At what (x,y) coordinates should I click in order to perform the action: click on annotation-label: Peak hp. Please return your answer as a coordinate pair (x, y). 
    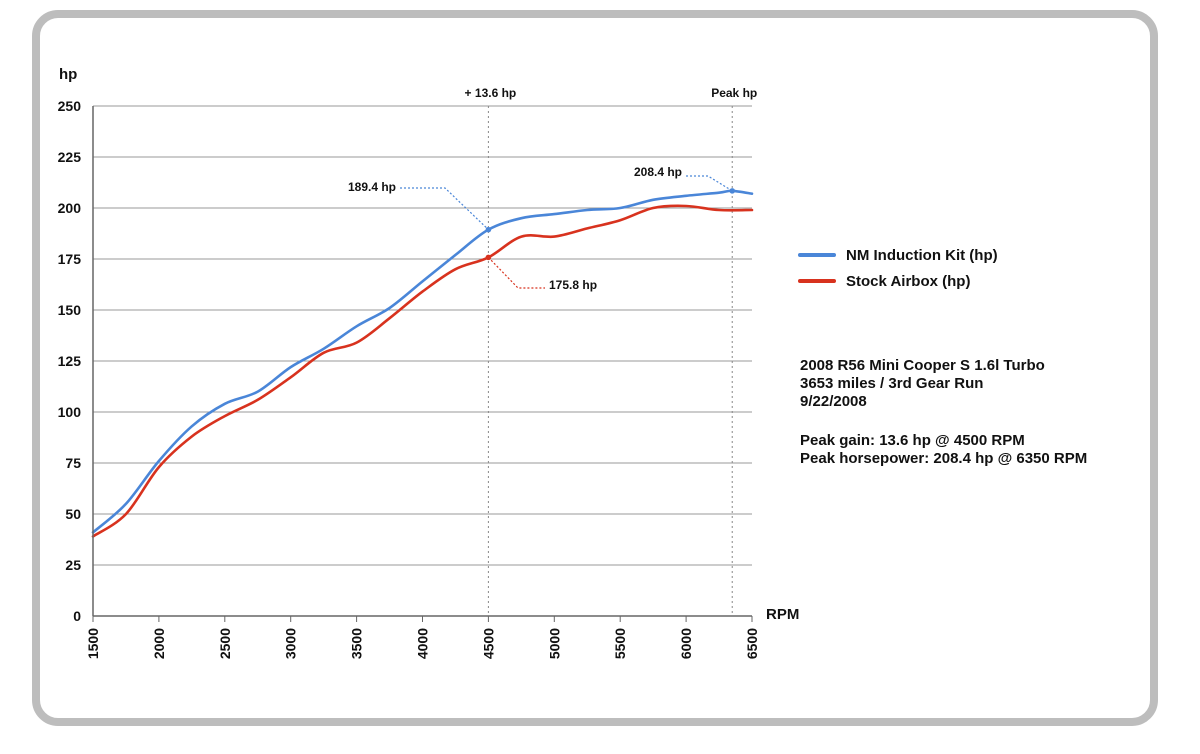
    Looking at the image, I should click on (734, 93).